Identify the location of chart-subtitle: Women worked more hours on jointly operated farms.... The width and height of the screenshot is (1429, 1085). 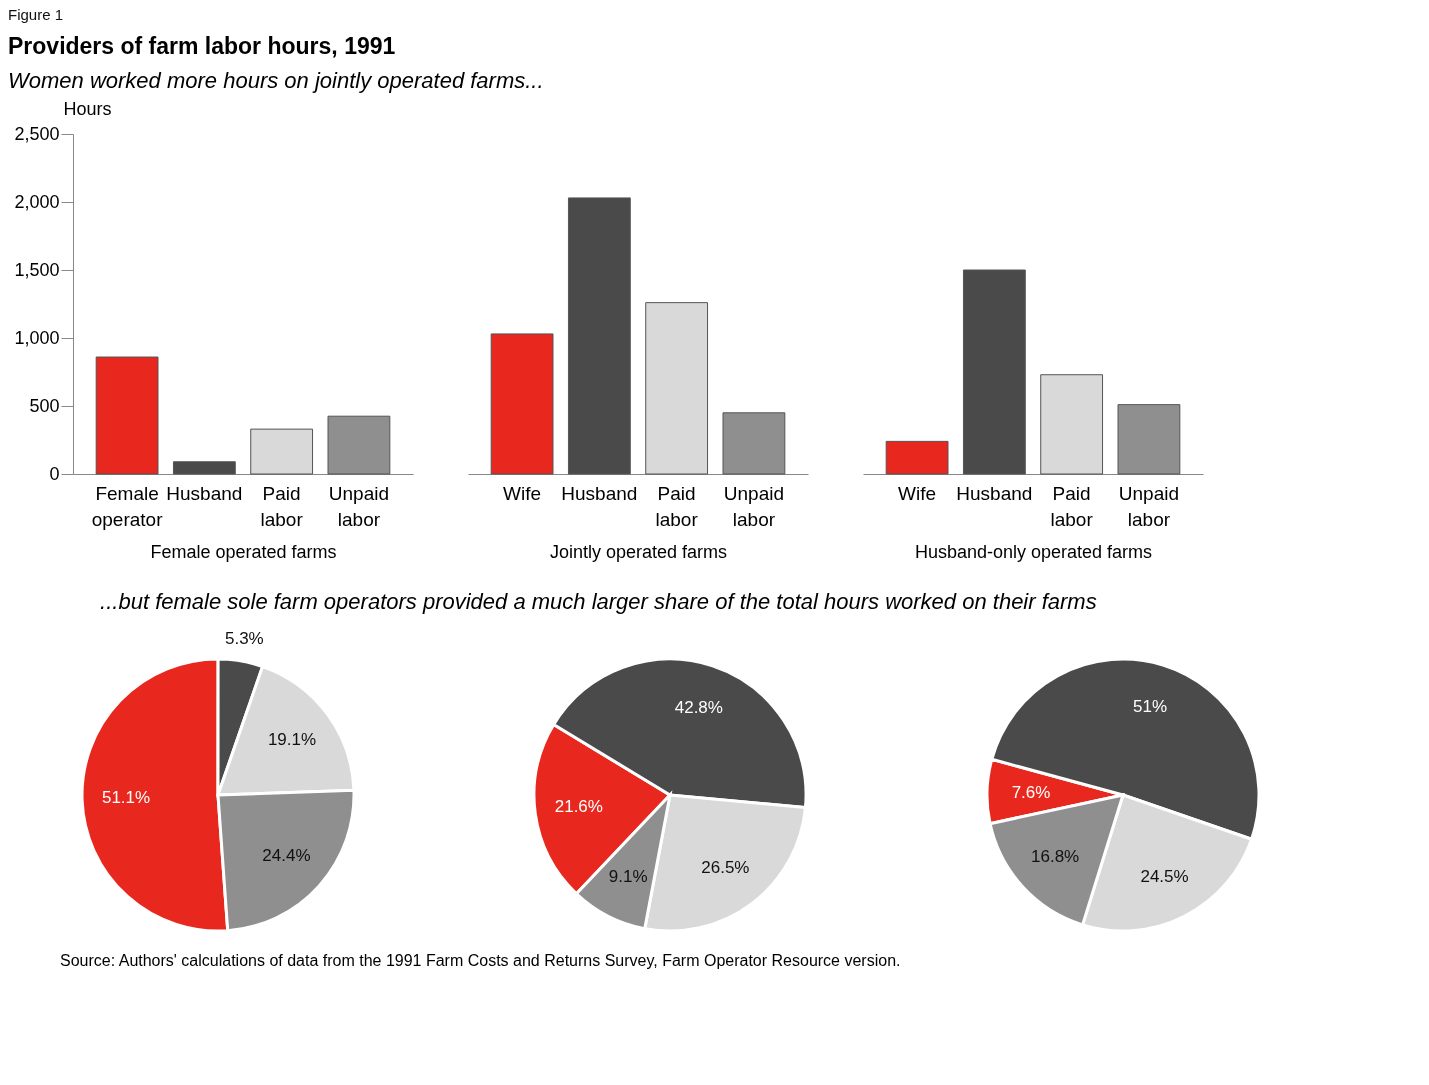
(276, 81).